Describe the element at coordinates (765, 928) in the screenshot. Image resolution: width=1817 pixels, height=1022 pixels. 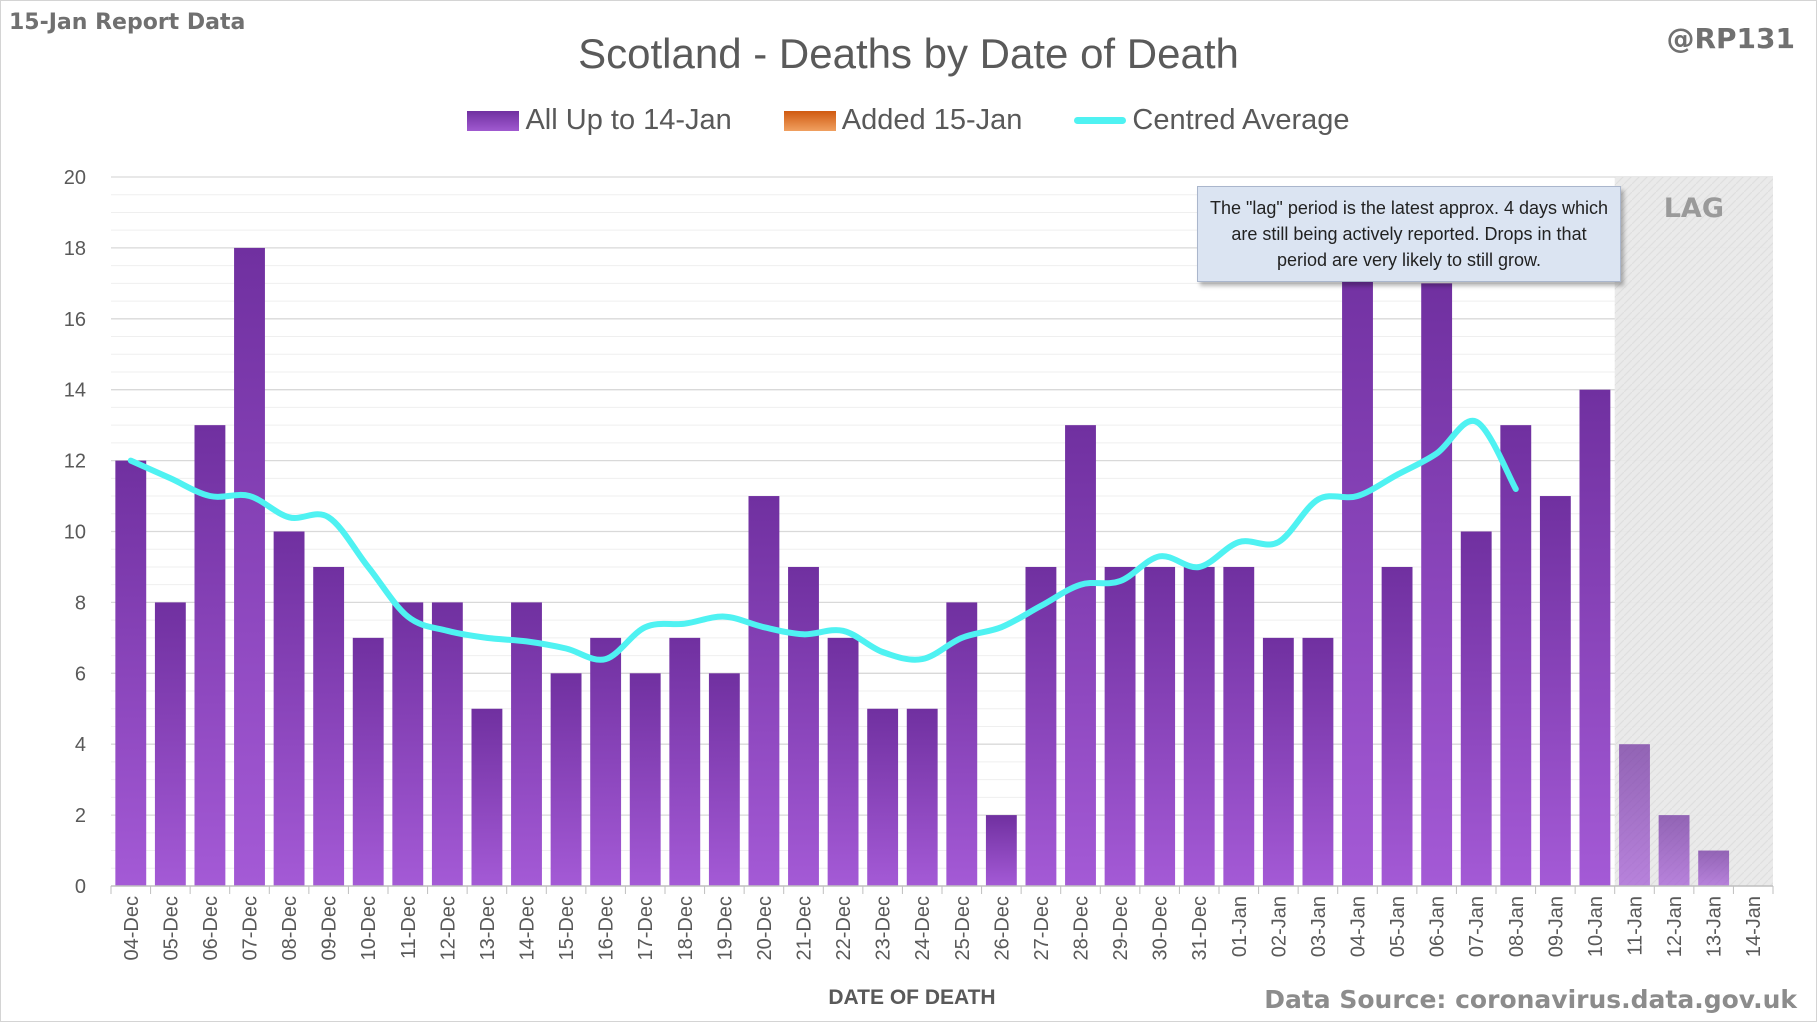
I see `x-tick-label: 20-Dec` at that location.